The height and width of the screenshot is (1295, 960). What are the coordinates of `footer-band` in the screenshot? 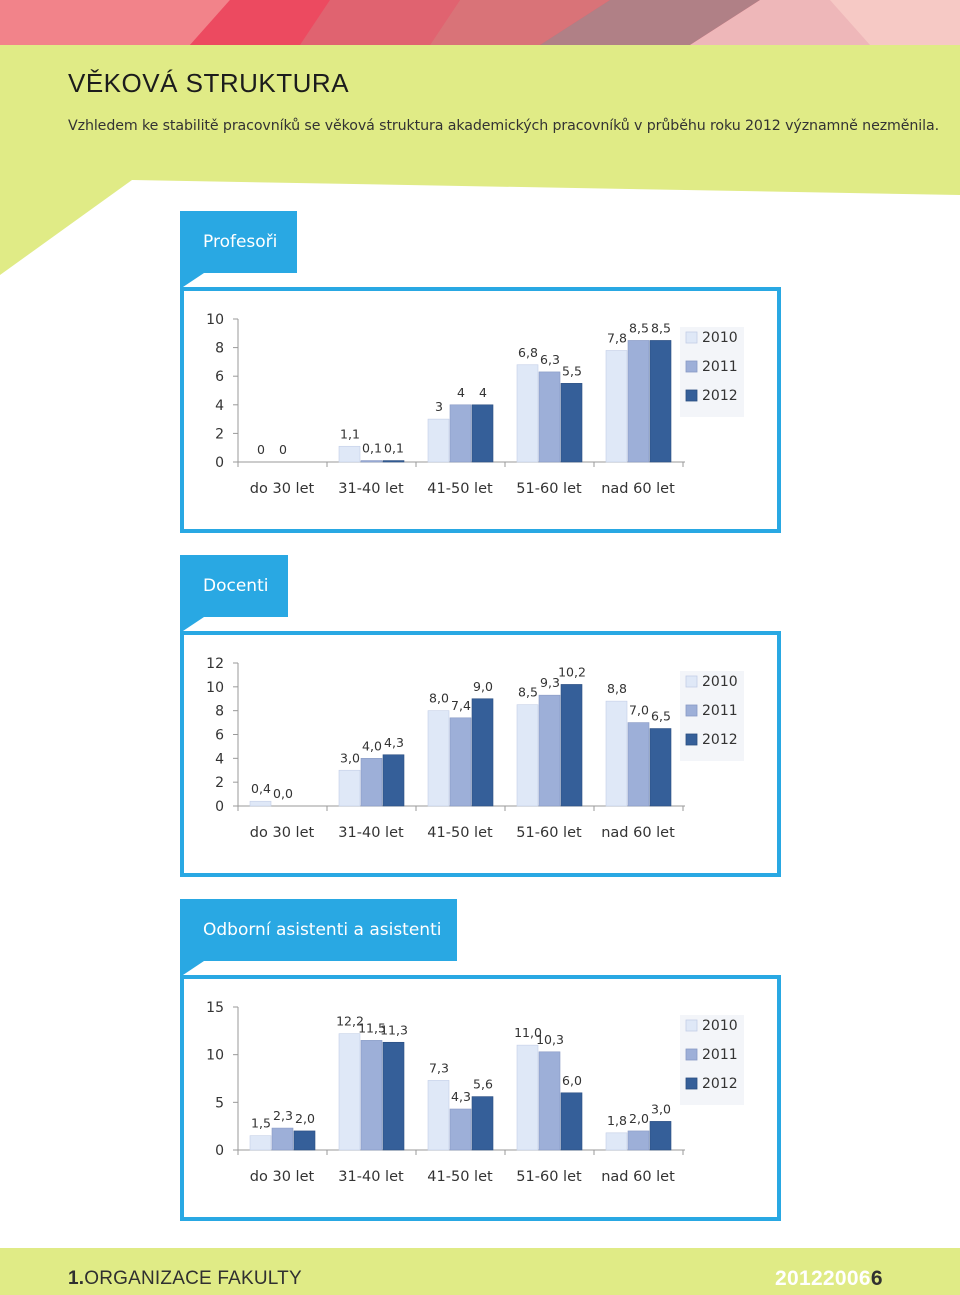 It's located at (480, 1271).